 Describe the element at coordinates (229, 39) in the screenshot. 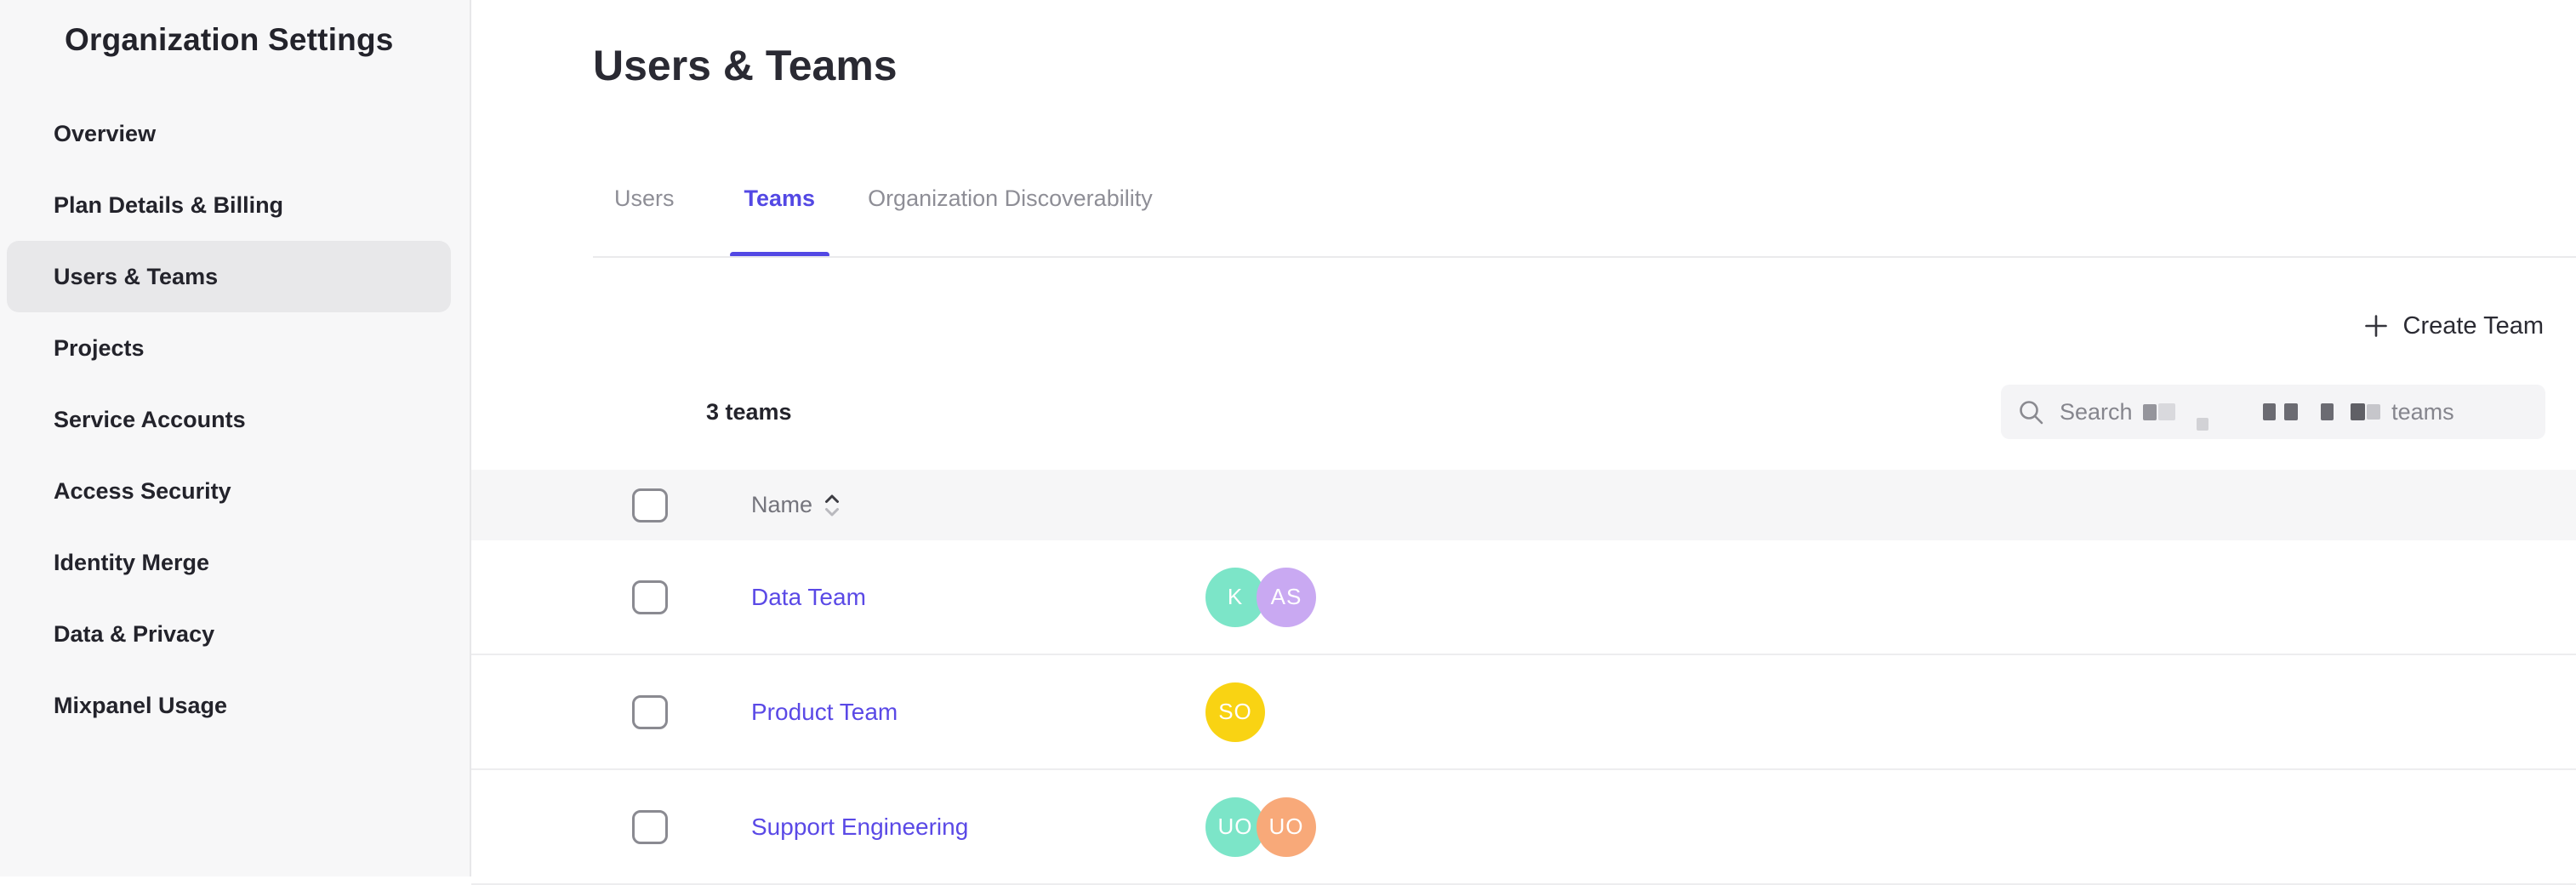

I see `sidebar-title: Organization Settings` at that location.